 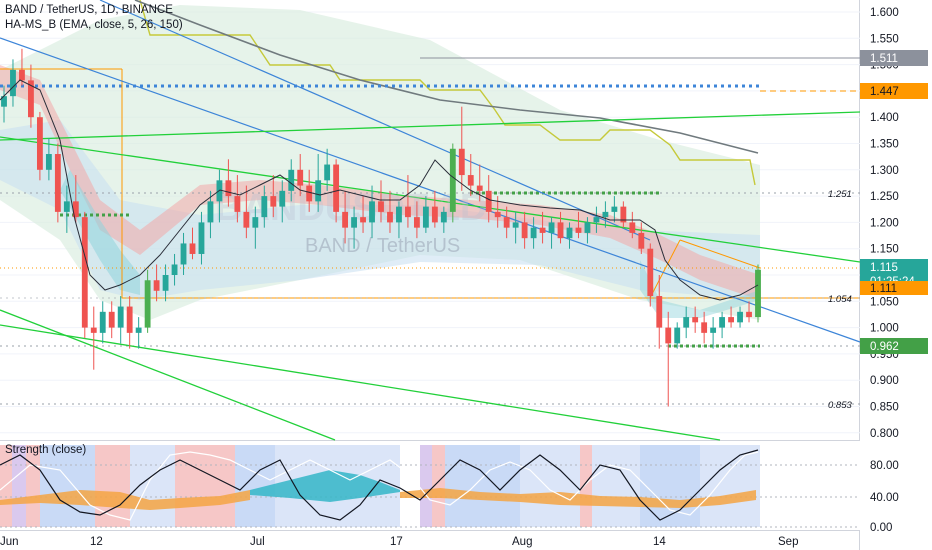 I want to click on price-tick-label: 1.050, so click(x=884, y=302).